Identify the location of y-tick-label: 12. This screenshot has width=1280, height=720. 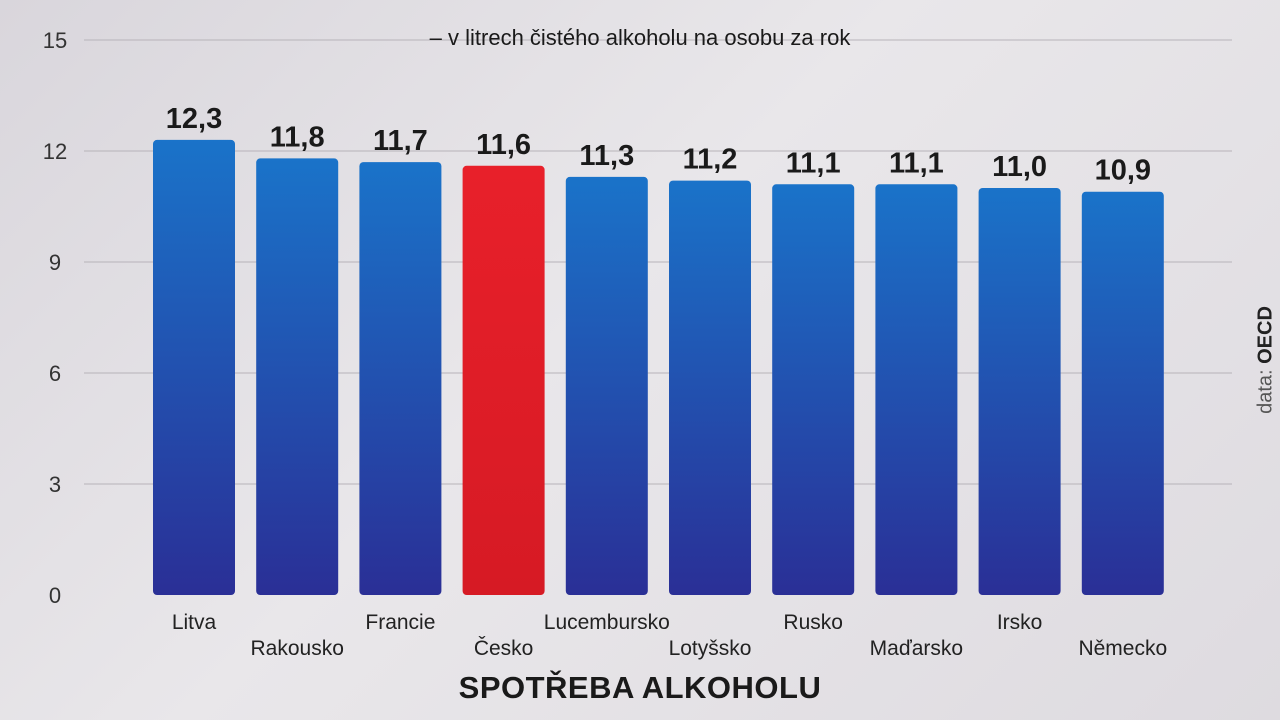
(55, 151).